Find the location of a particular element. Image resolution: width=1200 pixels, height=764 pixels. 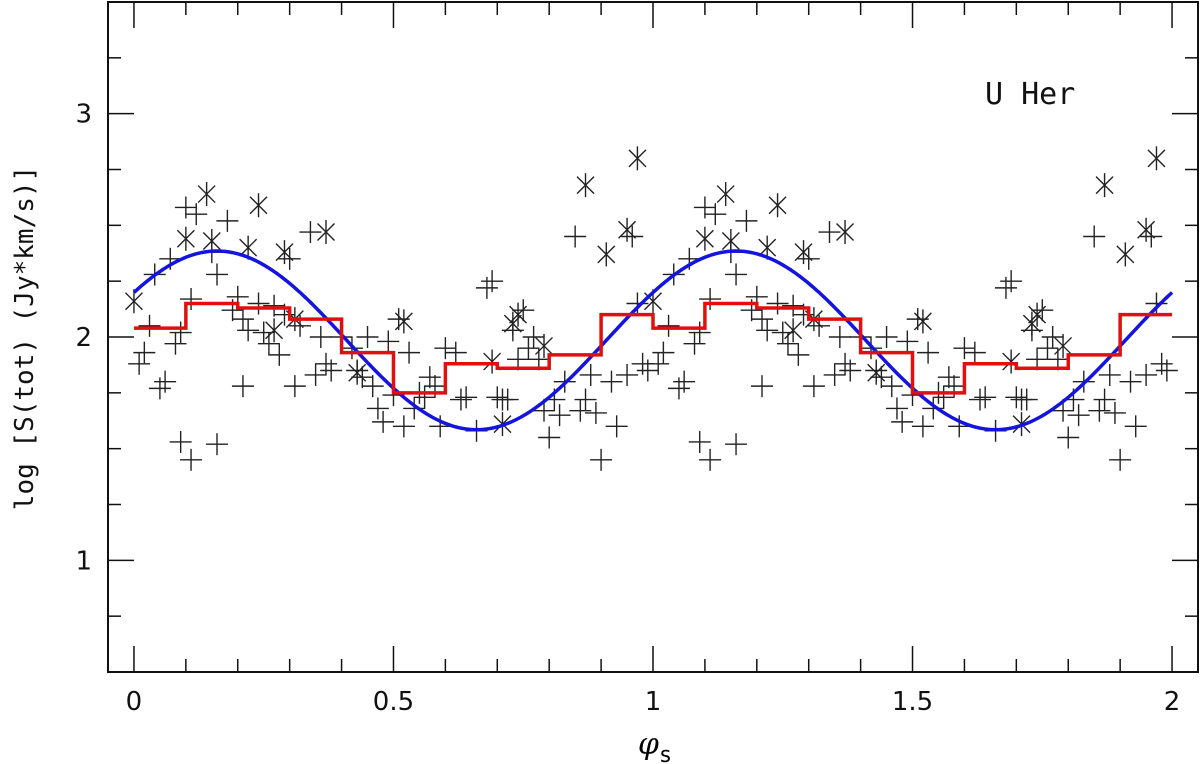

x-axis-label-symbol: φ is located at coordinates (648, 744).